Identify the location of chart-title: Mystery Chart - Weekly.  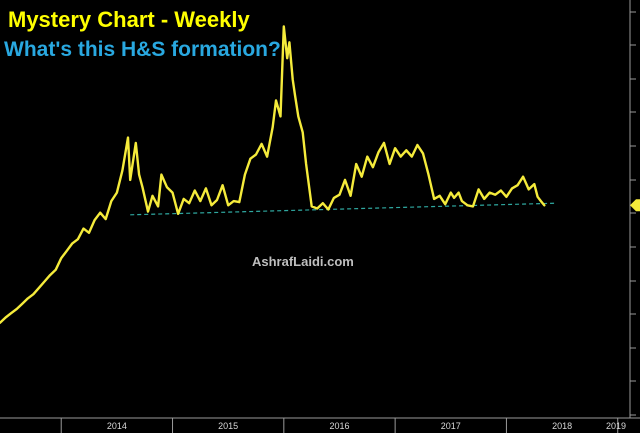
(129, 19).